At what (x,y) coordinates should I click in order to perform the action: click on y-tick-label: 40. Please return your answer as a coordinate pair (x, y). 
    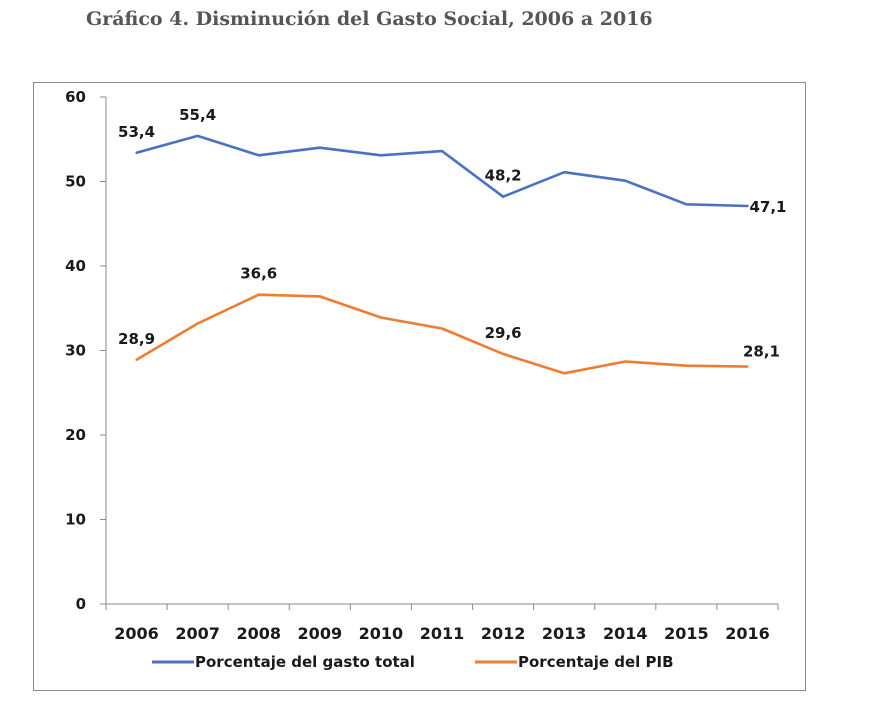
    Looking at the image, I should click on (75, 266).